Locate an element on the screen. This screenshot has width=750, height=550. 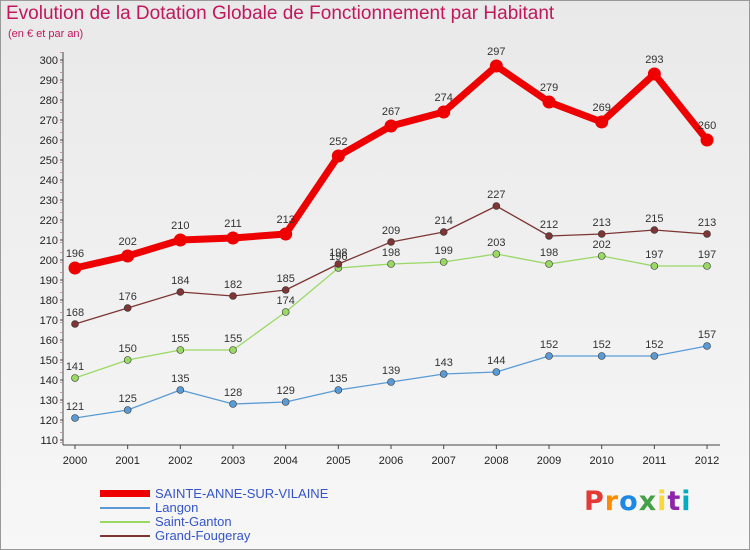
x-tick-label: 2002 is located at coordinates (180, 461).